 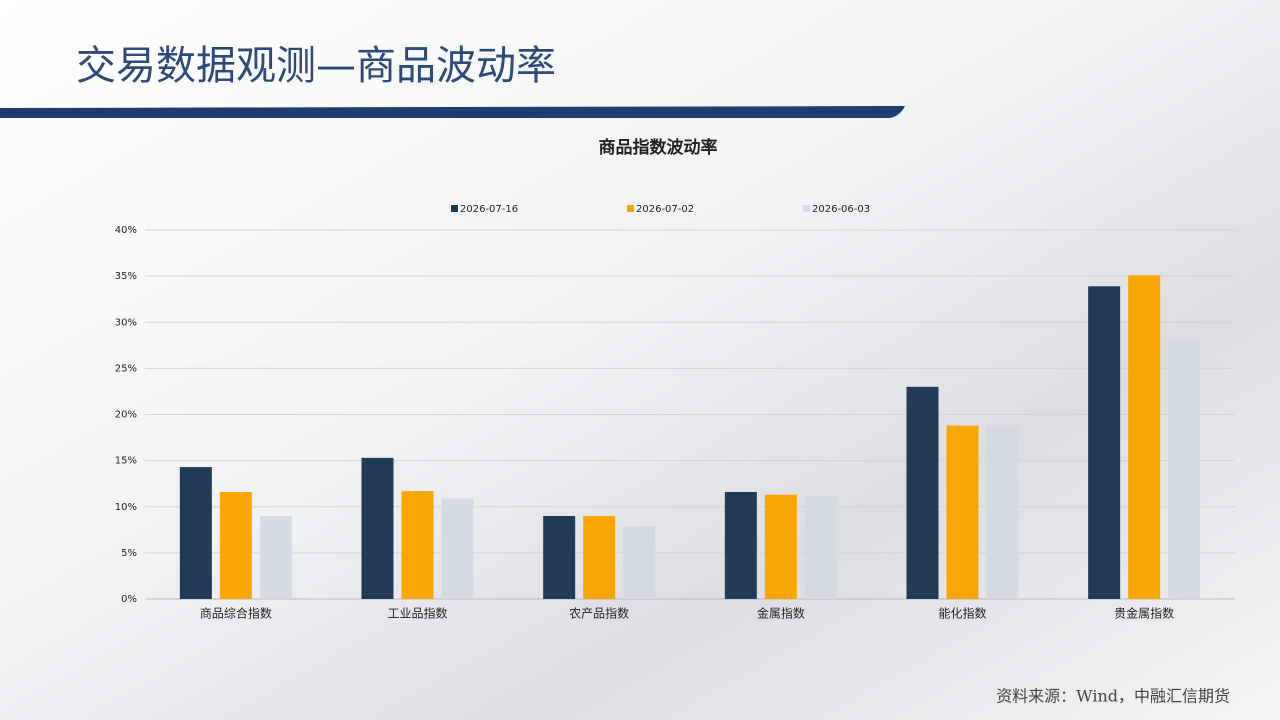 What do you see at coordinates (129, 599) in the screenshot?
I see `y-tick-label: 0%` at bounding box center [129, 599].